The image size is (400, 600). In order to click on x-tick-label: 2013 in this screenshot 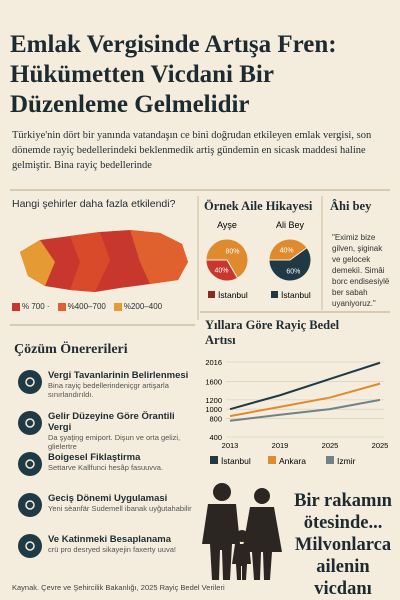, I will do `click(230, 445)`.